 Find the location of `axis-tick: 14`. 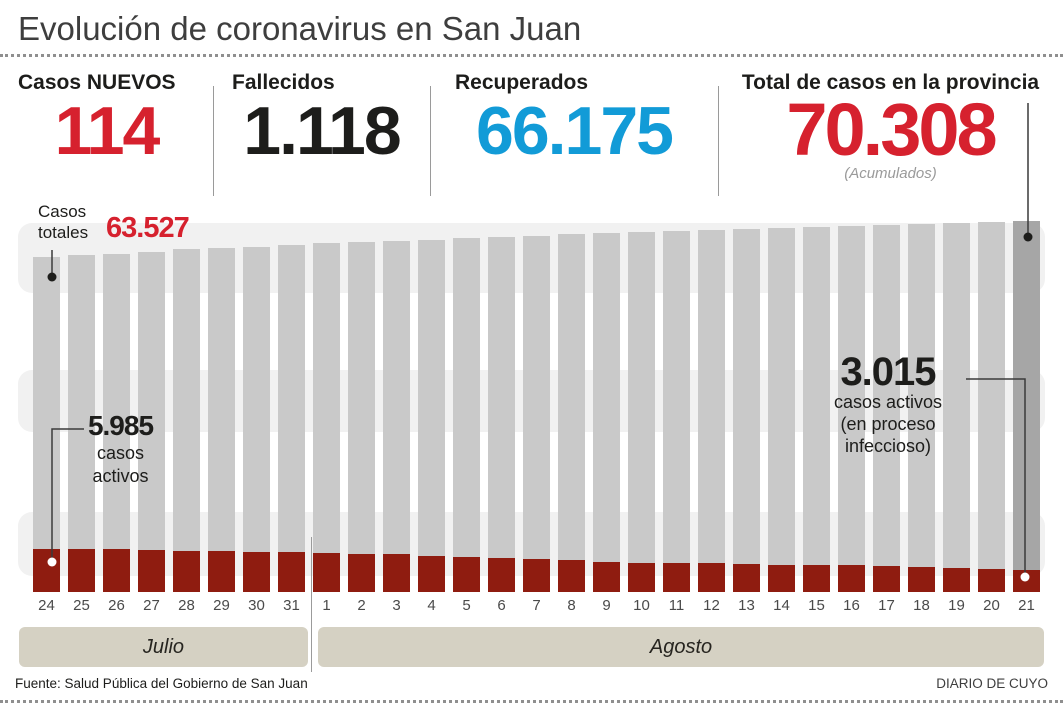

axis-tick: 14 is located at coordinates (781, 605).